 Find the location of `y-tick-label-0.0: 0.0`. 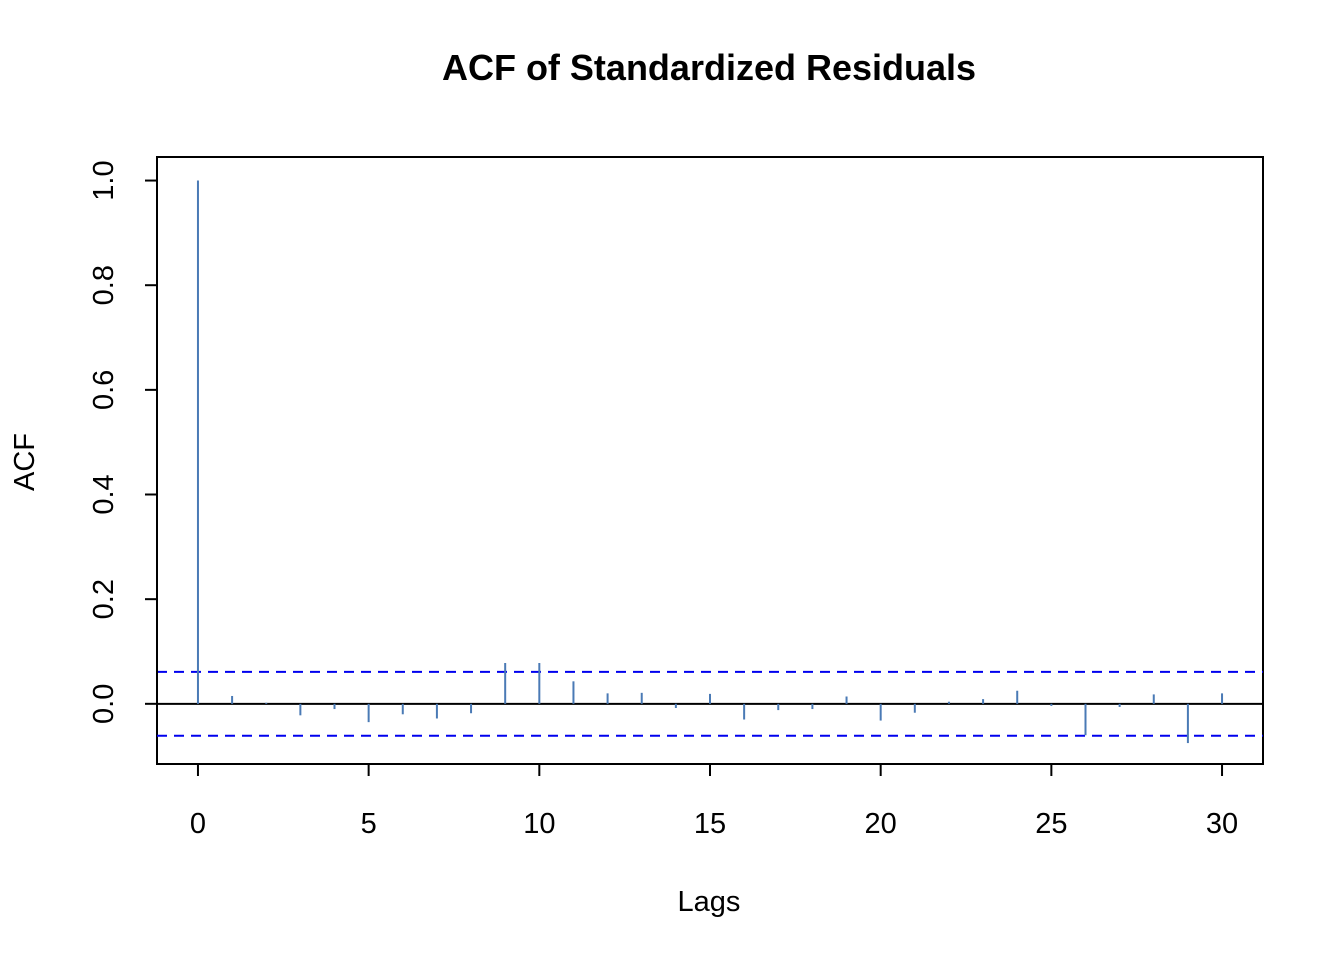

y-tick-label-0.0: 0.0 is located at coordinates (104, 704).